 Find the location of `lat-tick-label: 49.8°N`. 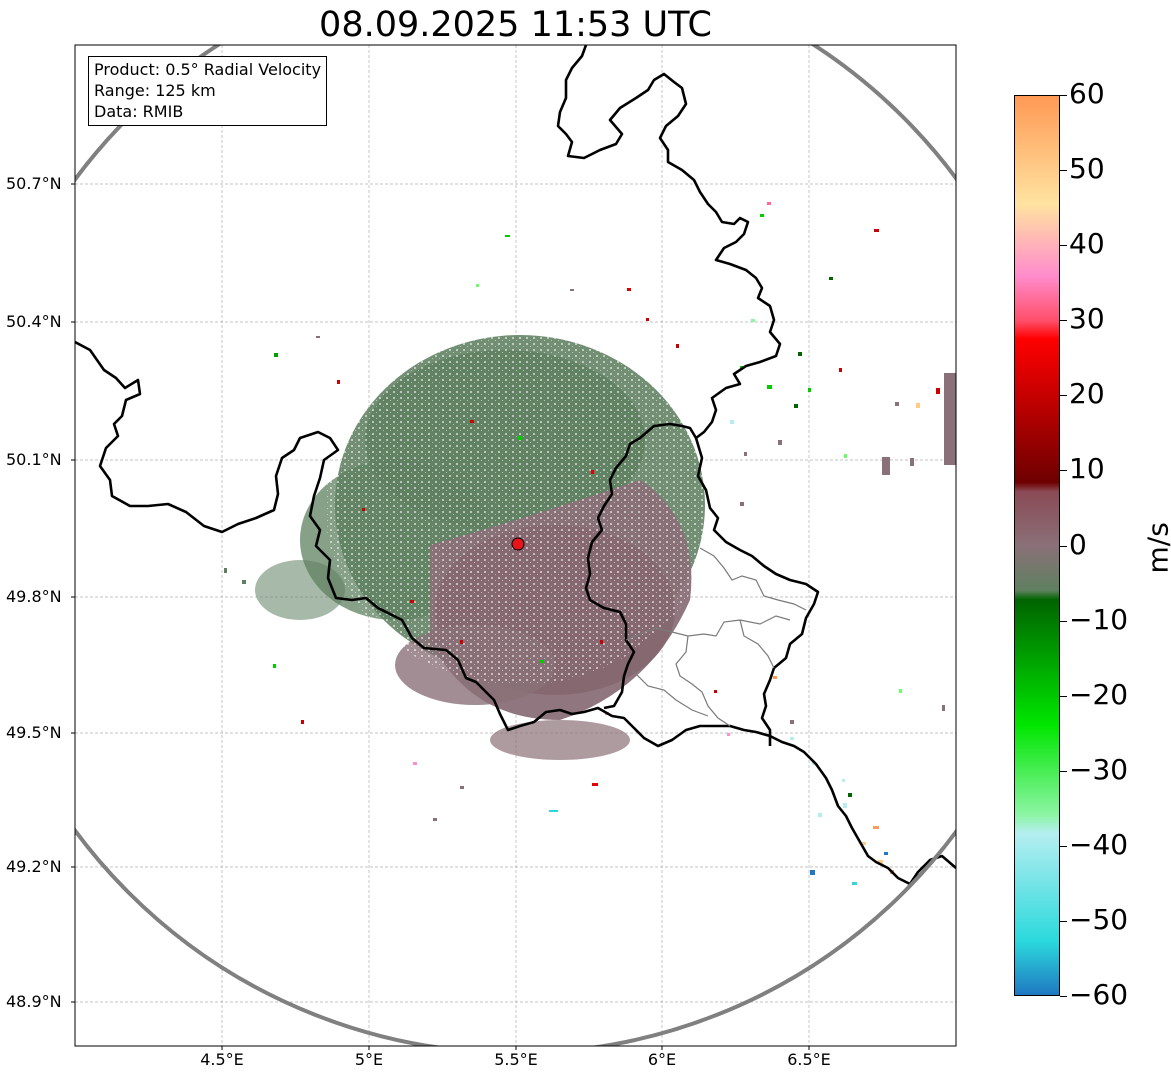

lat-tick-label: 49.8°N is located at coordinates (34, 596).